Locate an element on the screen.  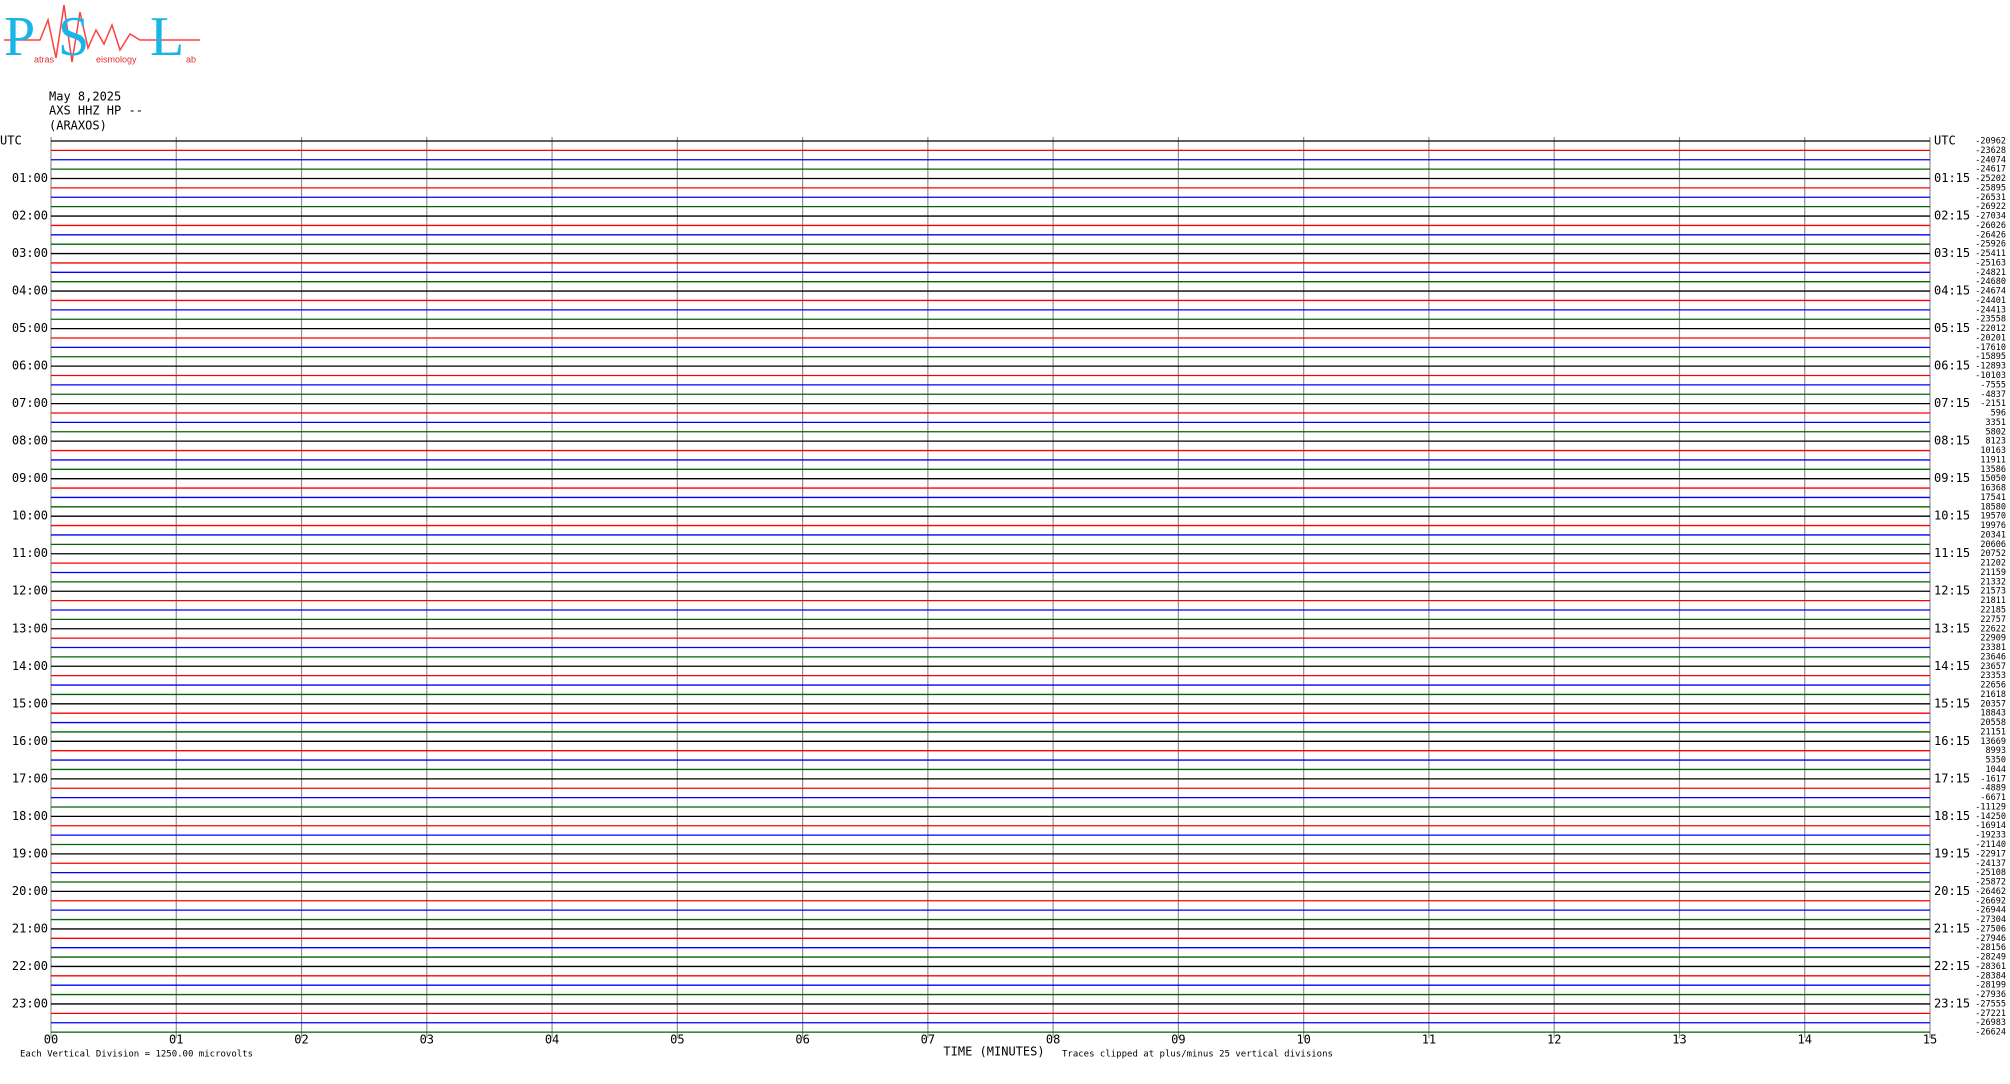
row-offset: -27034 is located at coordinates (1990, 217).